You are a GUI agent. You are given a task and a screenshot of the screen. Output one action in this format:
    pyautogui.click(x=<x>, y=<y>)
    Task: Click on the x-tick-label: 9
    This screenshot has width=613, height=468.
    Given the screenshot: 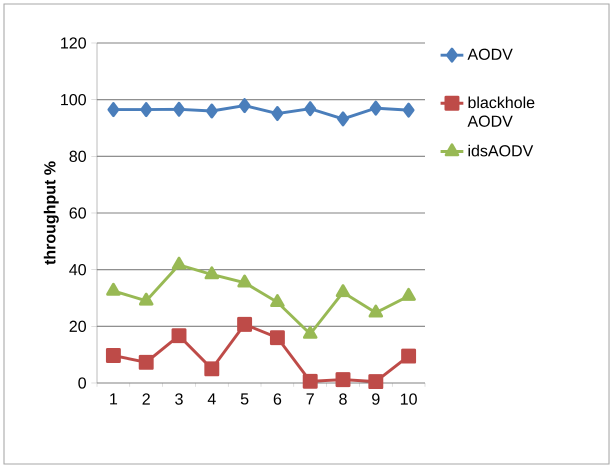 What is the action you would take?
    pyautogui.click(x=376, y=399)
    